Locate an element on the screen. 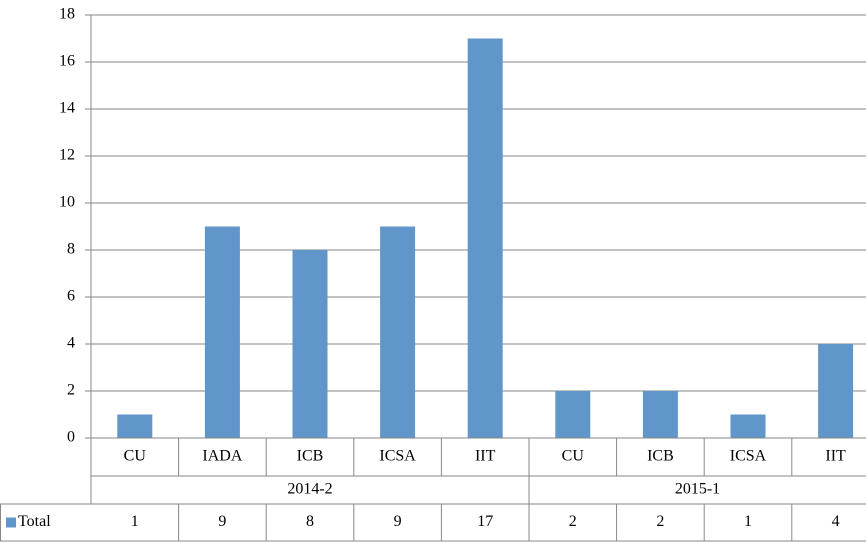 This screenshot has height=542, width=867. y-tick-label: 8 is located at coordinates (71, 249).